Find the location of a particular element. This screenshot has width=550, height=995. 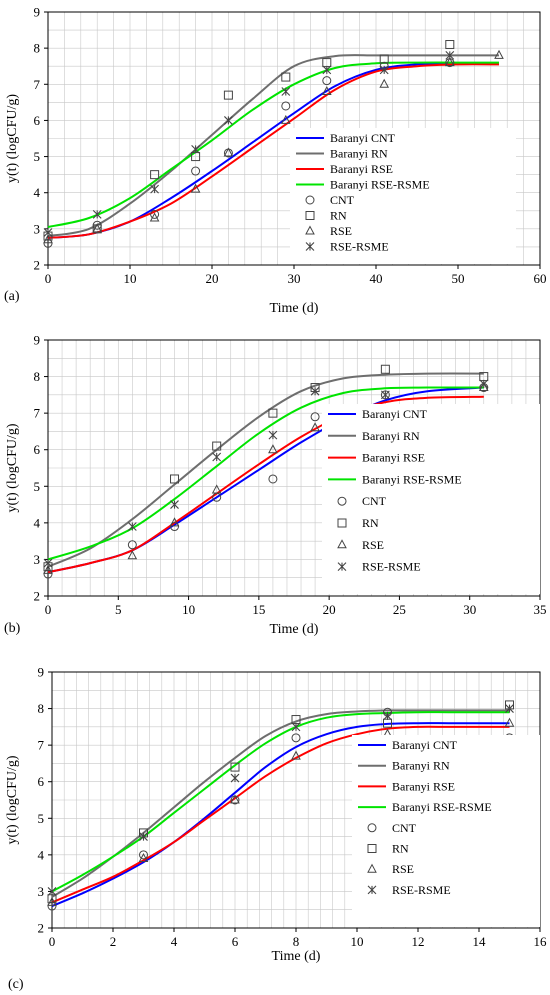

x-tick-label: 10 is located at coordinates (130, 278).